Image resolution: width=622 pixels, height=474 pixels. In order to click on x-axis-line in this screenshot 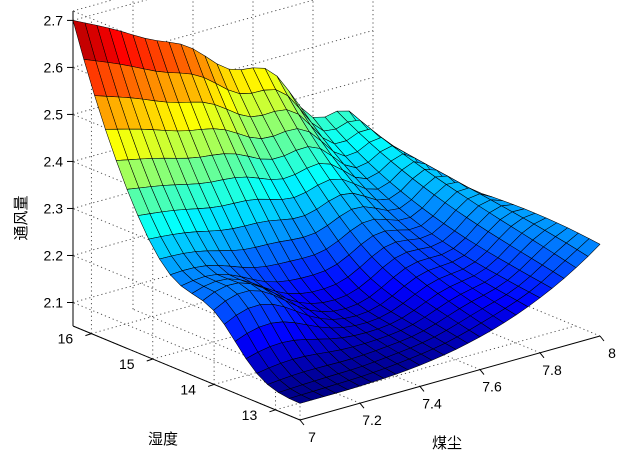, I will do `click(450, 378)`.